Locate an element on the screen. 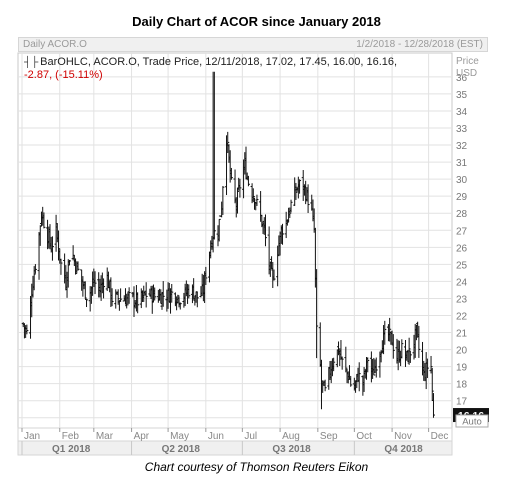 The image size is (513, 484). auto-scale-label: Auto is located at coordinates (472, 422).